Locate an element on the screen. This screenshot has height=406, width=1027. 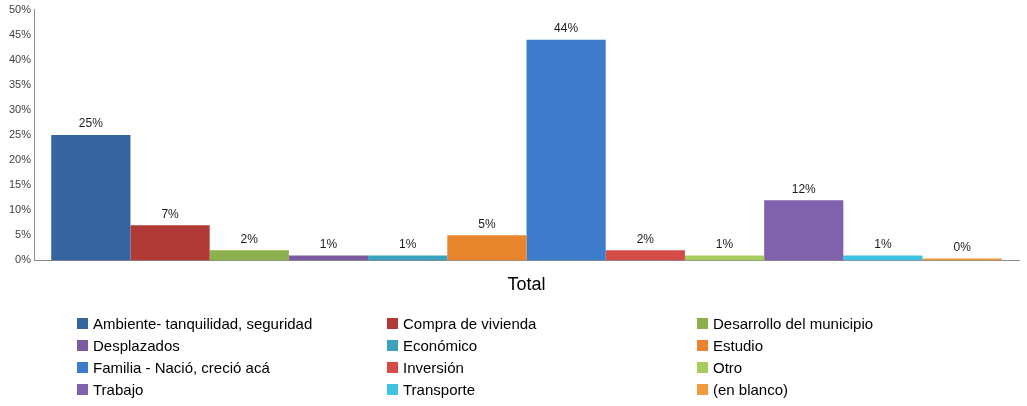
data-label: 44% is located at coordinates (566, 28).